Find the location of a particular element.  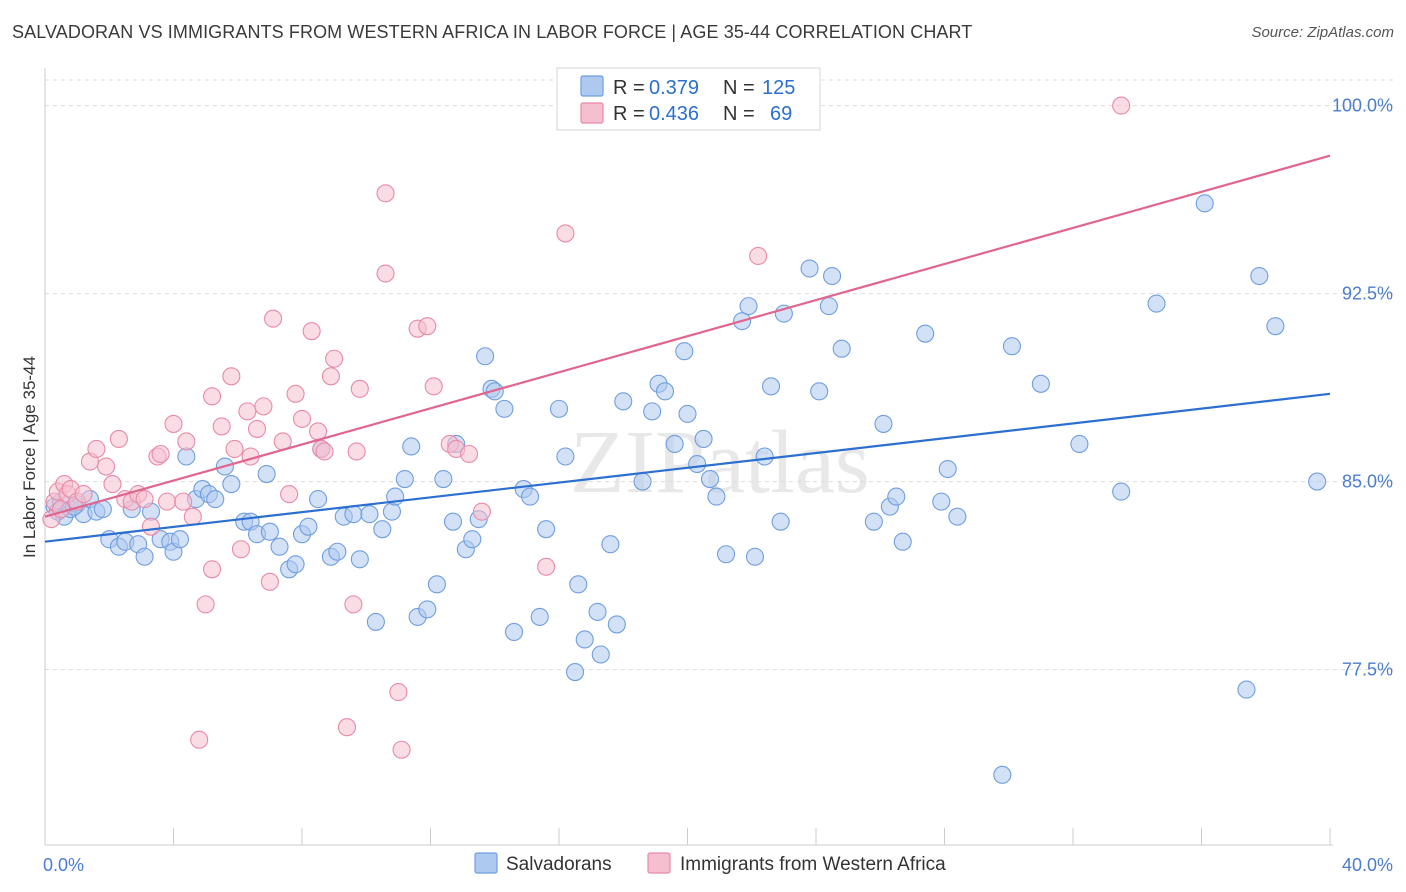

y-axis-label: In Labor Force | Age 35-44 is located at coordinates (29, 457).